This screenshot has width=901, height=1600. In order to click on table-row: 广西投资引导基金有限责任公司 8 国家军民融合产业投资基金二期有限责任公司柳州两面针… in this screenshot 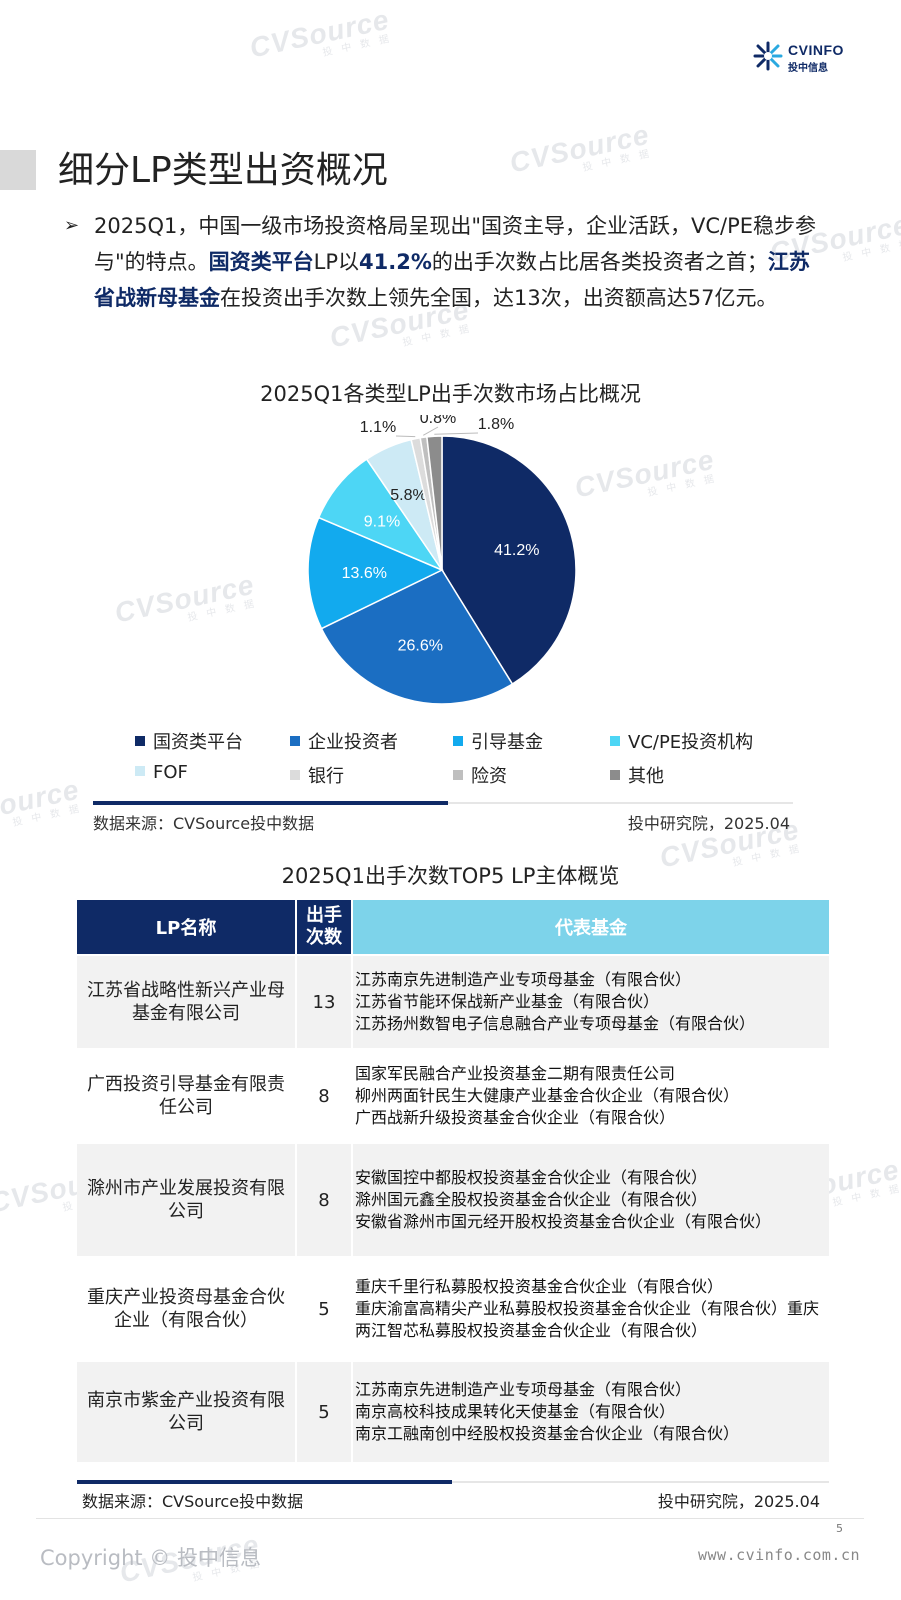, I will do `click(453, 1095)`.